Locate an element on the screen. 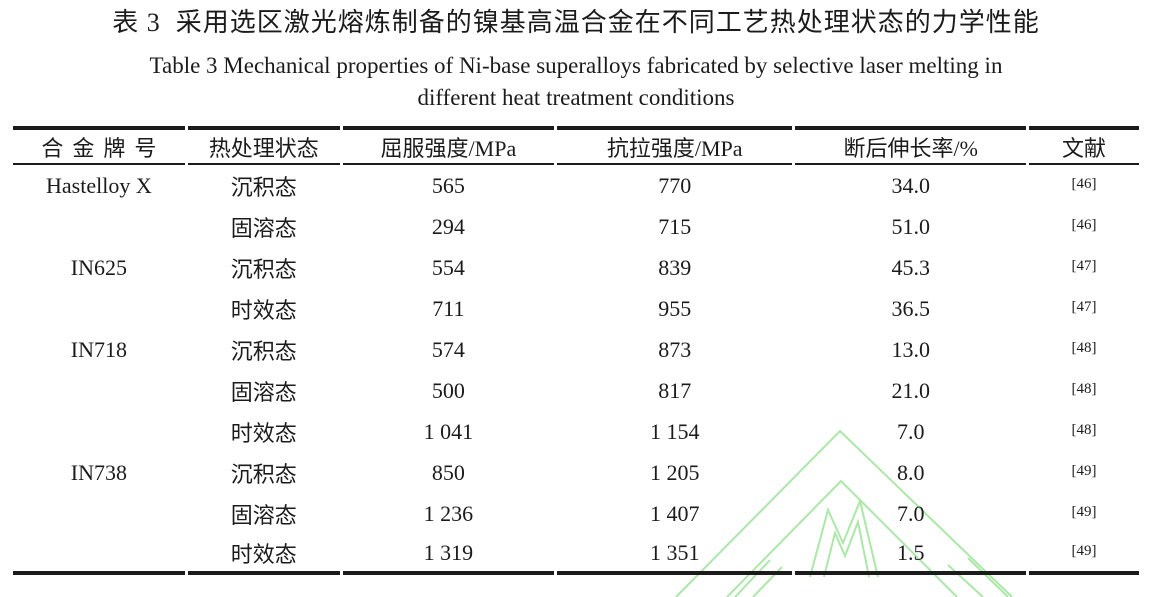  yield-strength-cell: 500 is located at coordinates (448, 390).